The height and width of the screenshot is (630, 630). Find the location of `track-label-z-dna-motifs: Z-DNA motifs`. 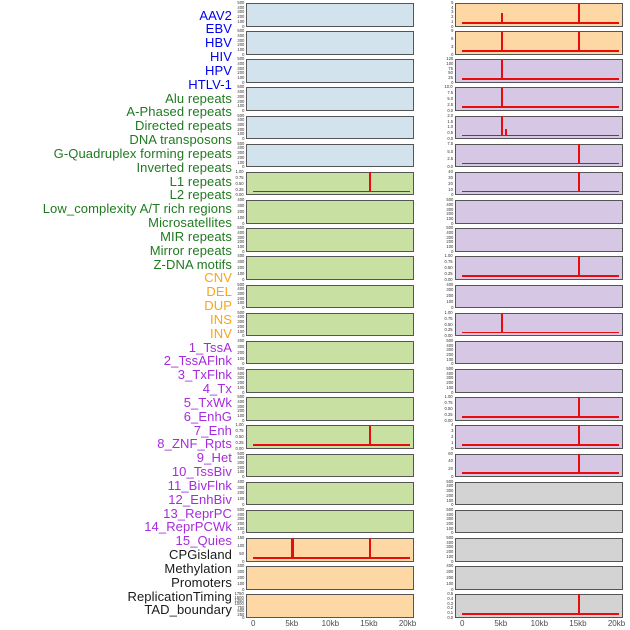

track-label-z-dna-motifs: Z-DNA motifs is located at coordinates (192, 264).